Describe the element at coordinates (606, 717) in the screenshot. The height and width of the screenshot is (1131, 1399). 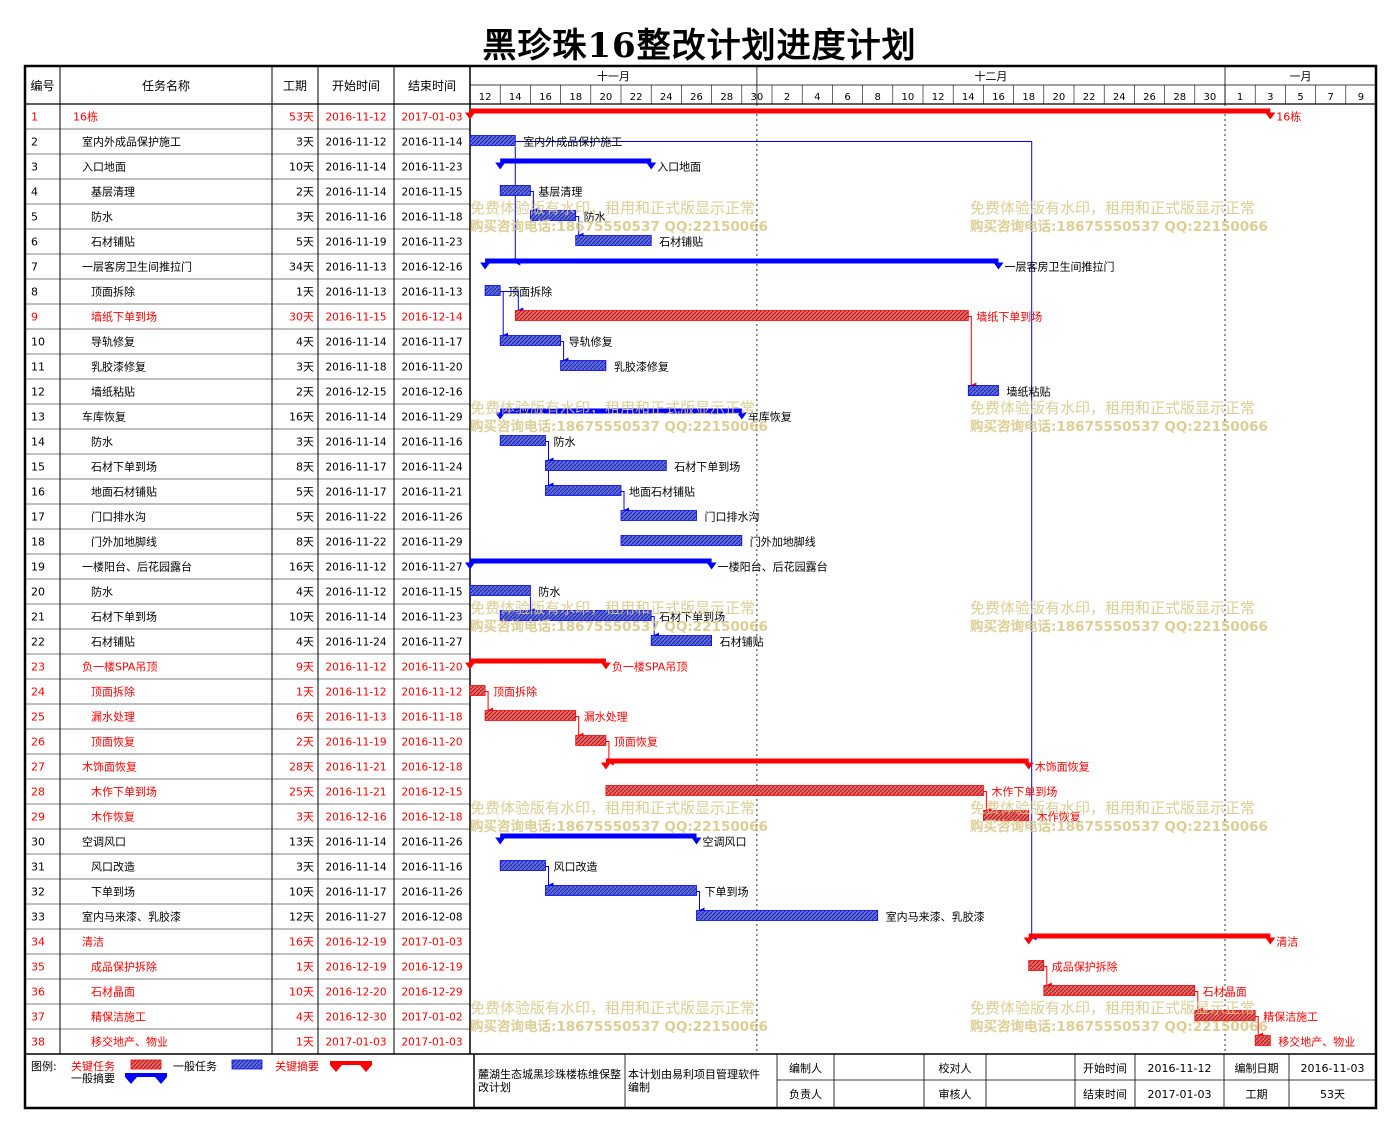
I see `task-bar-label: 漏水处理` at that location.